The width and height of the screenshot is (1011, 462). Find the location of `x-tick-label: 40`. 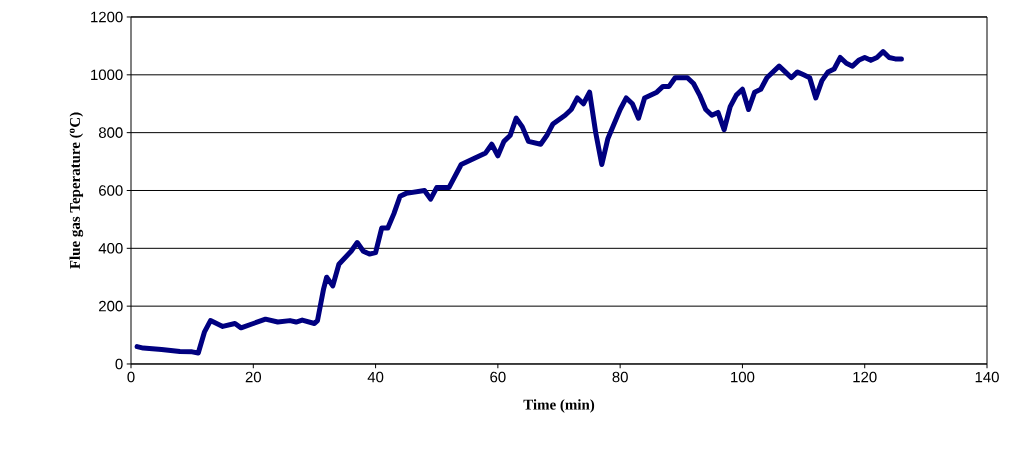

x-tick-label: 40 is located at coordinates (375, 377).